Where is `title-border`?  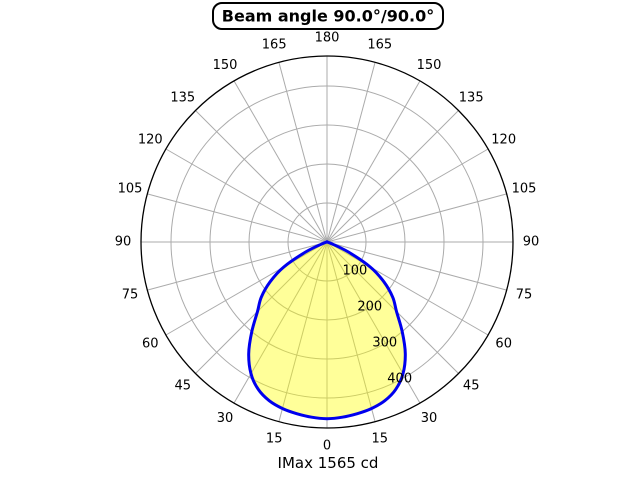
title-border is located at coordinates (328, 16).